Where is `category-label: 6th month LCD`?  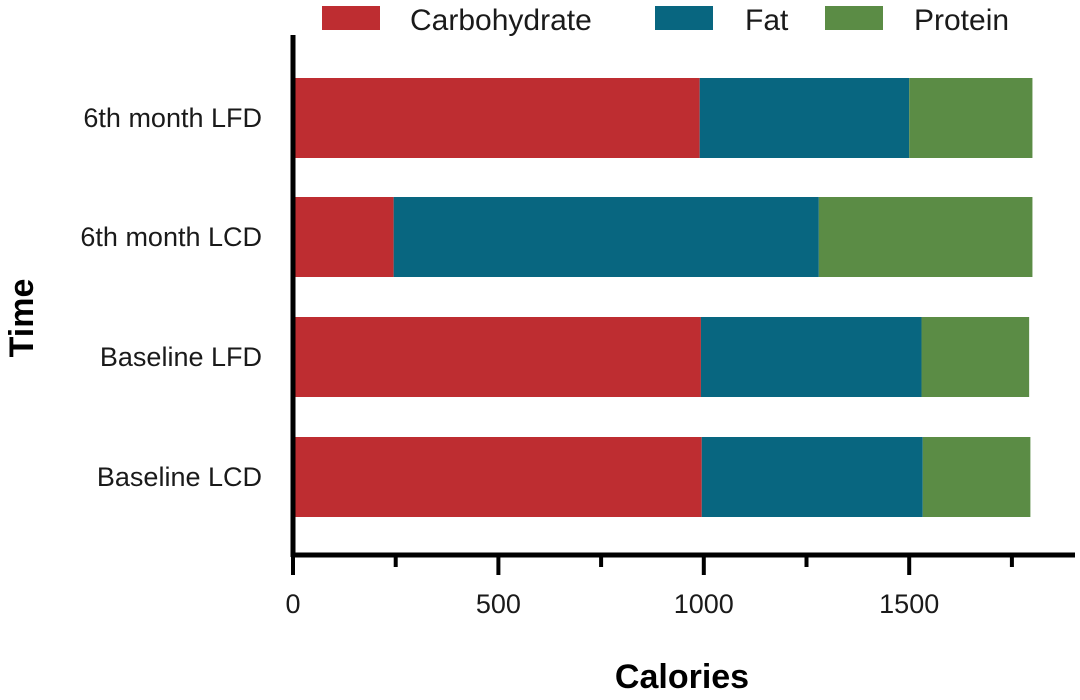 category-label: 6th month LCD is located at coordinates (171, 237).